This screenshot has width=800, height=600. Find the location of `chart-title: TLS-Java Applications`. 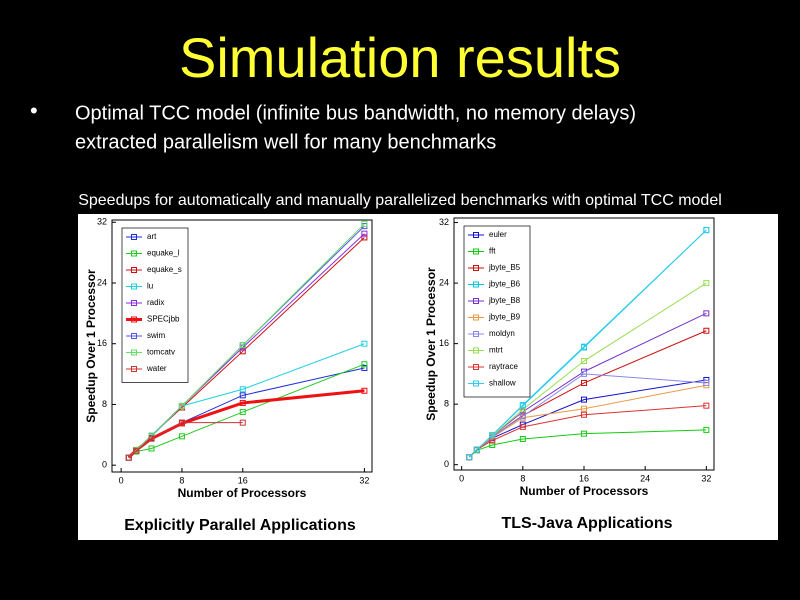

chart-title: TLS-Java Applications is located at coordinates (587, 523).